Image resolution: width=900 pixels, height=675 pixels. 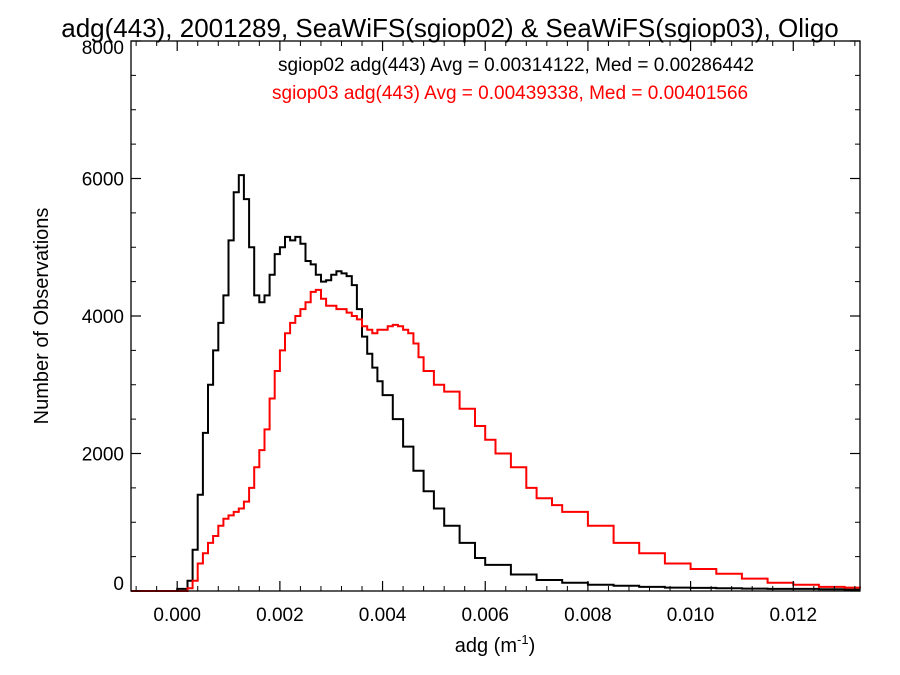 What do you see at coordinates (103, 317) in the screenshot?
I see `y-tick-label: 4000` at bounding box center [103, 317].